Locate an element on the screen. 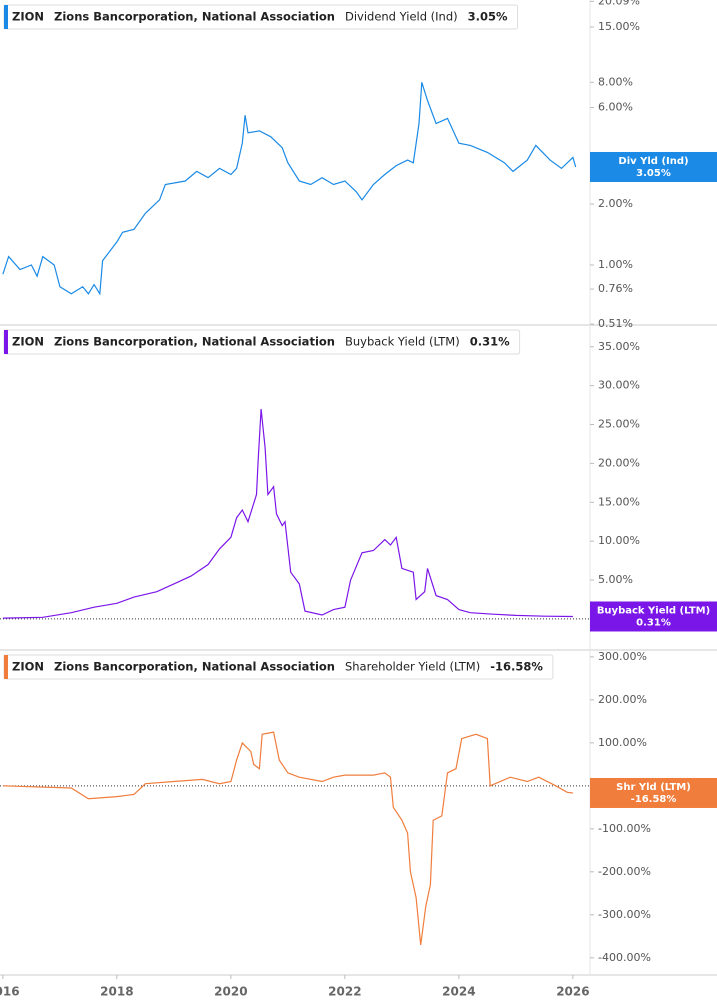  header-name: Buyback Yield (LTM) is located at coordinates (402, 342).